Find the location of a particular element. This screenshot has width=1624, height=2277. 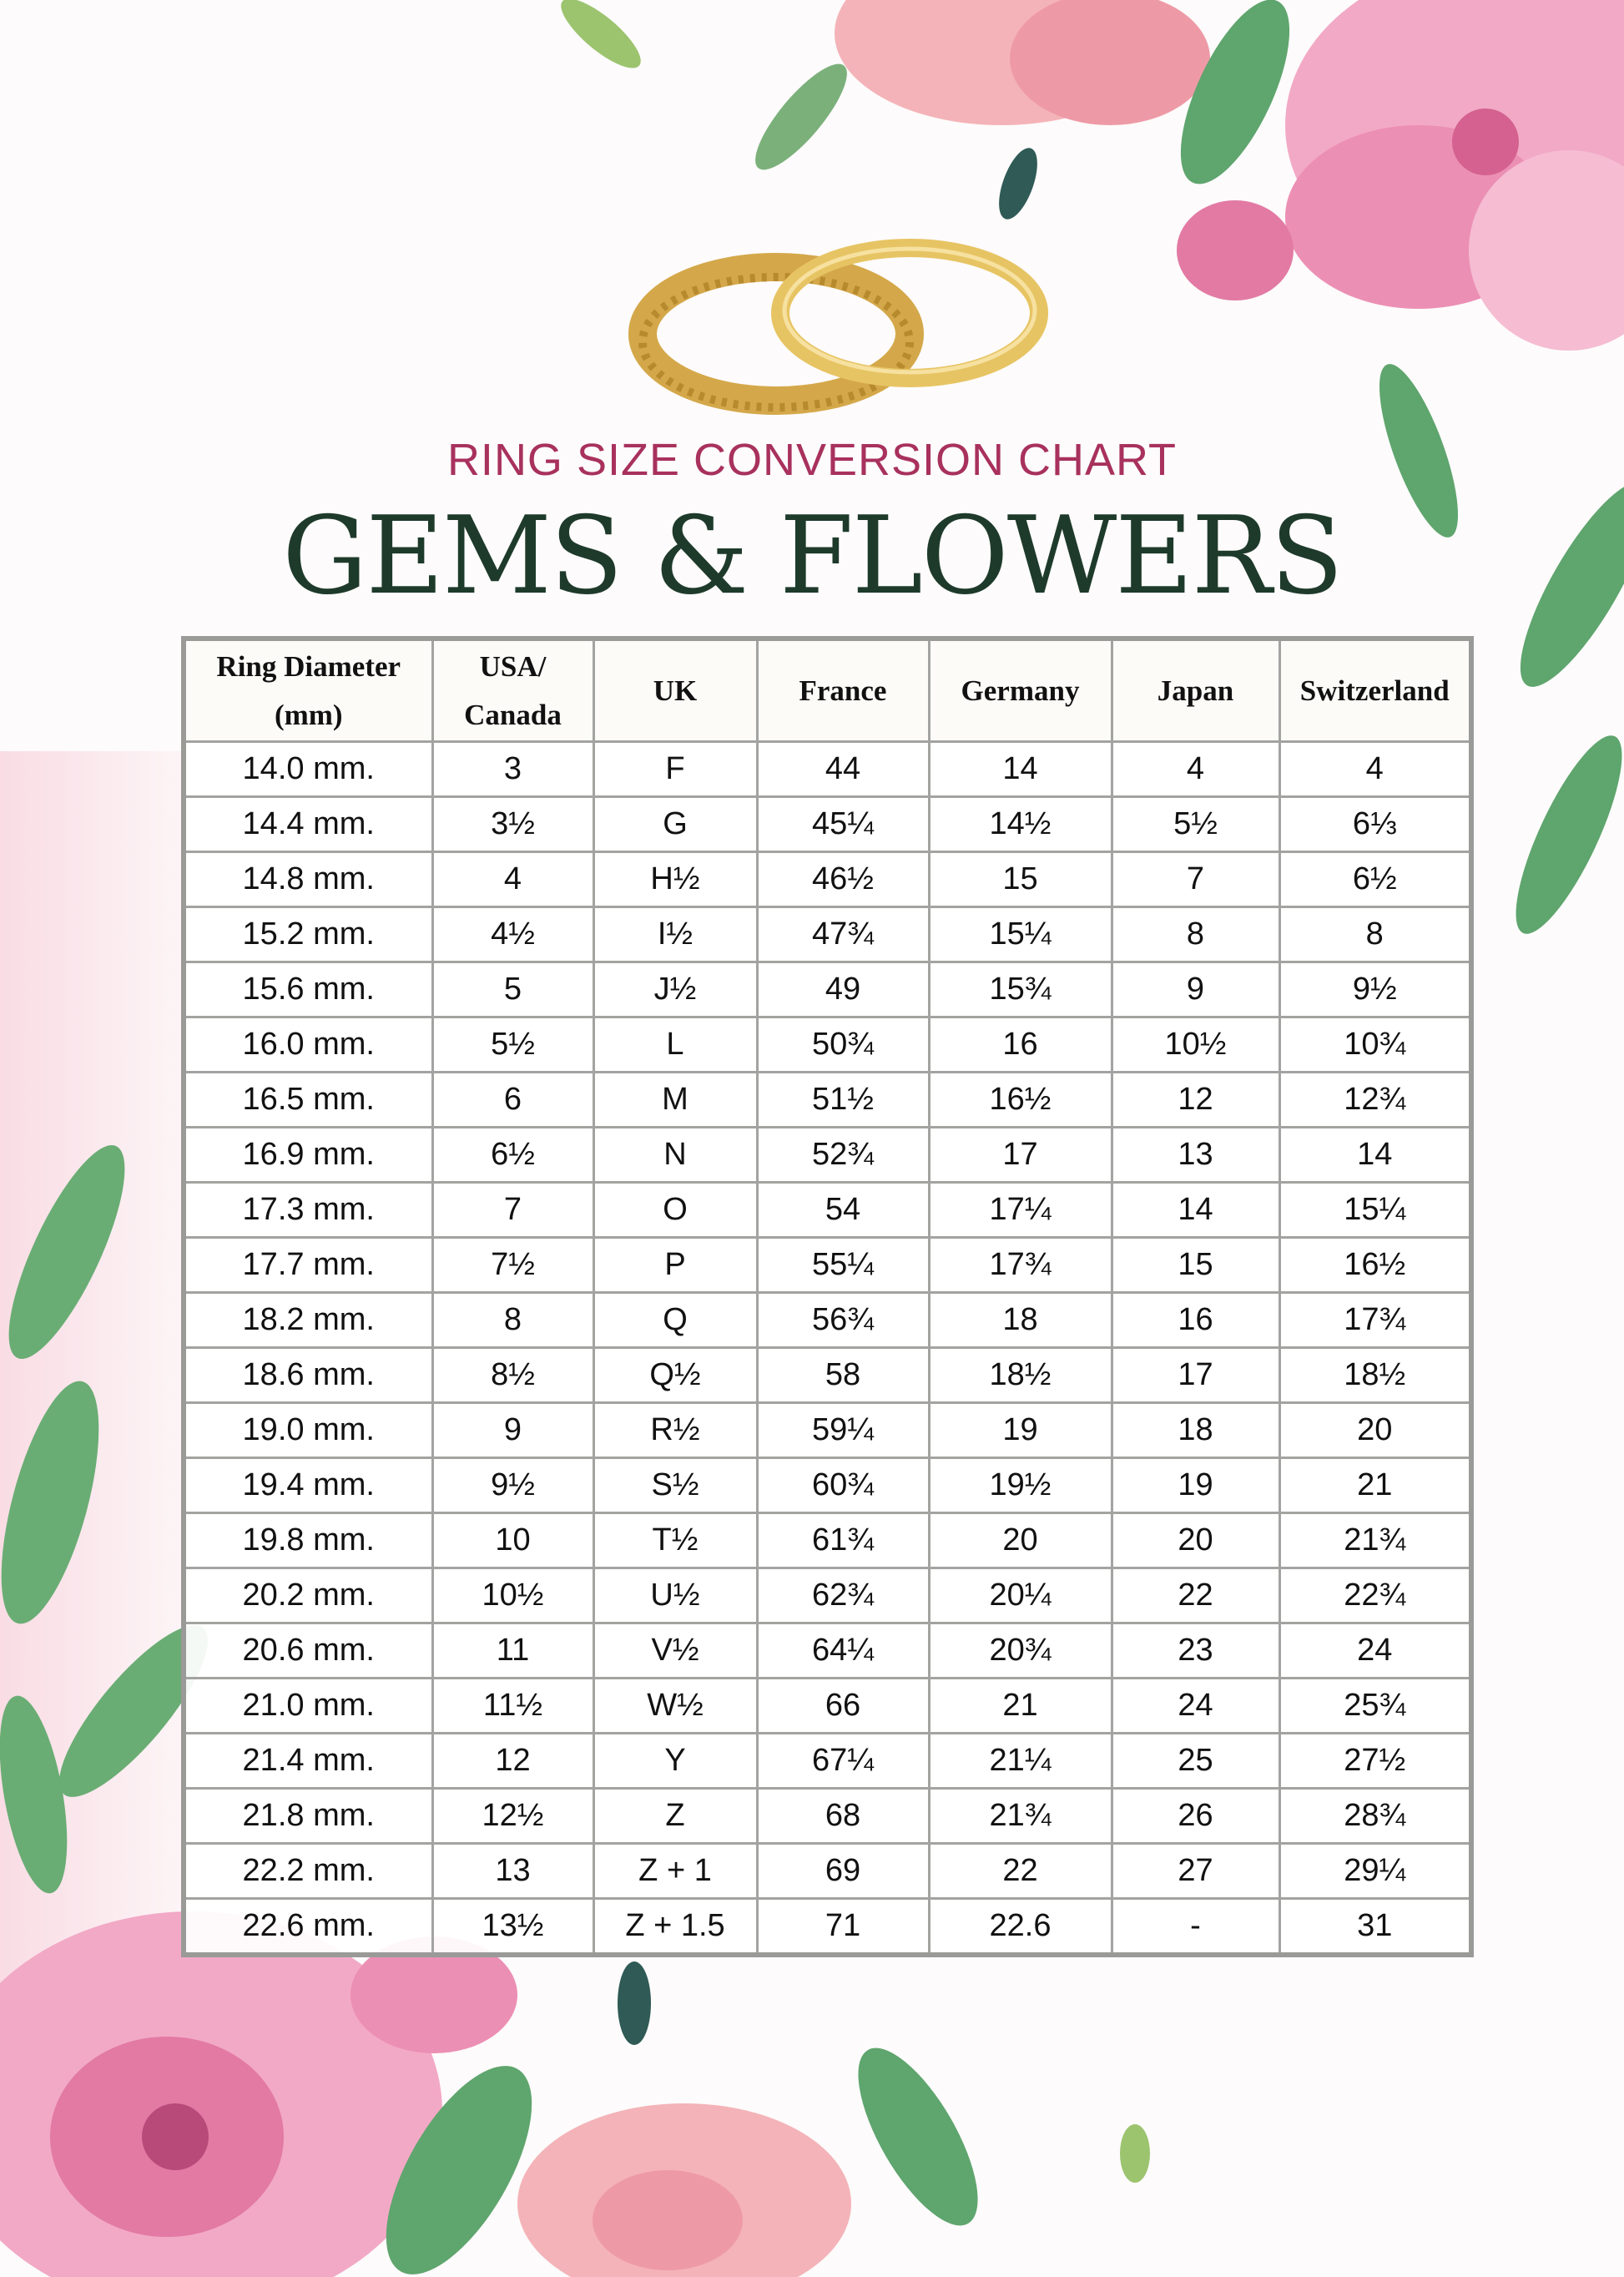

table-cell: F is located at coordinates (675, 769).